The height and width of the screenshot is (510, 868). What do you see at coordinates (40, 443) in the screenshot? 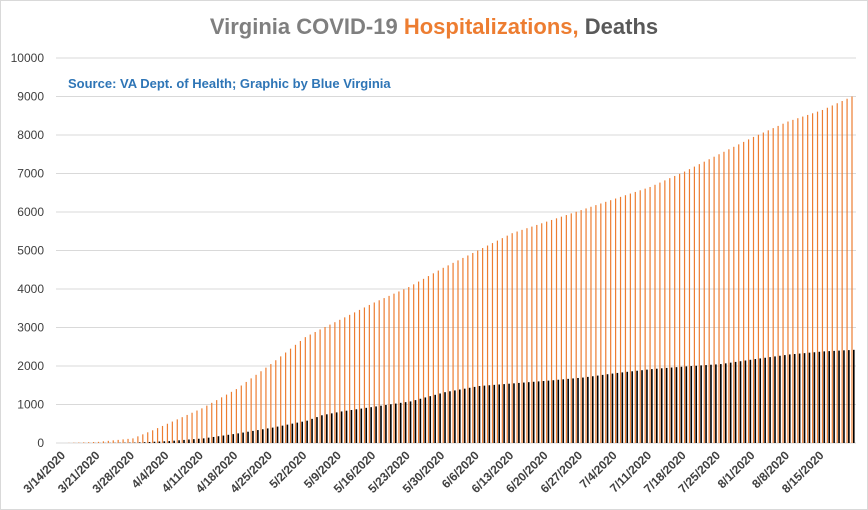
I see `y-tick-label: 0` at bounding box center [40, 443].